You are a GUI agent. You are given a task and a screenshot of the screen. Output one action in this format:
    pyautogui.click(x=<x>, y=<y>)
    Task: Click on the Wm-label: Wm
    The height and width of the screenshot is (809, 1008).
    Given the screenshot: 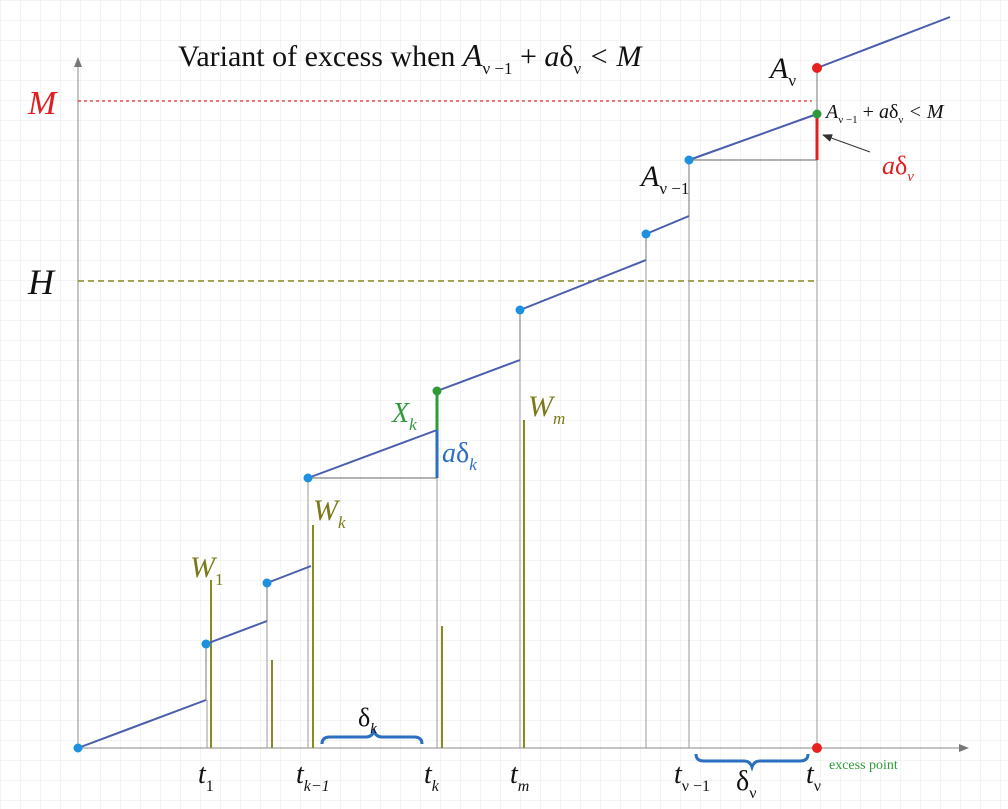 What is the action you would take?
    pyautogui.click(x=546, y=409)
    